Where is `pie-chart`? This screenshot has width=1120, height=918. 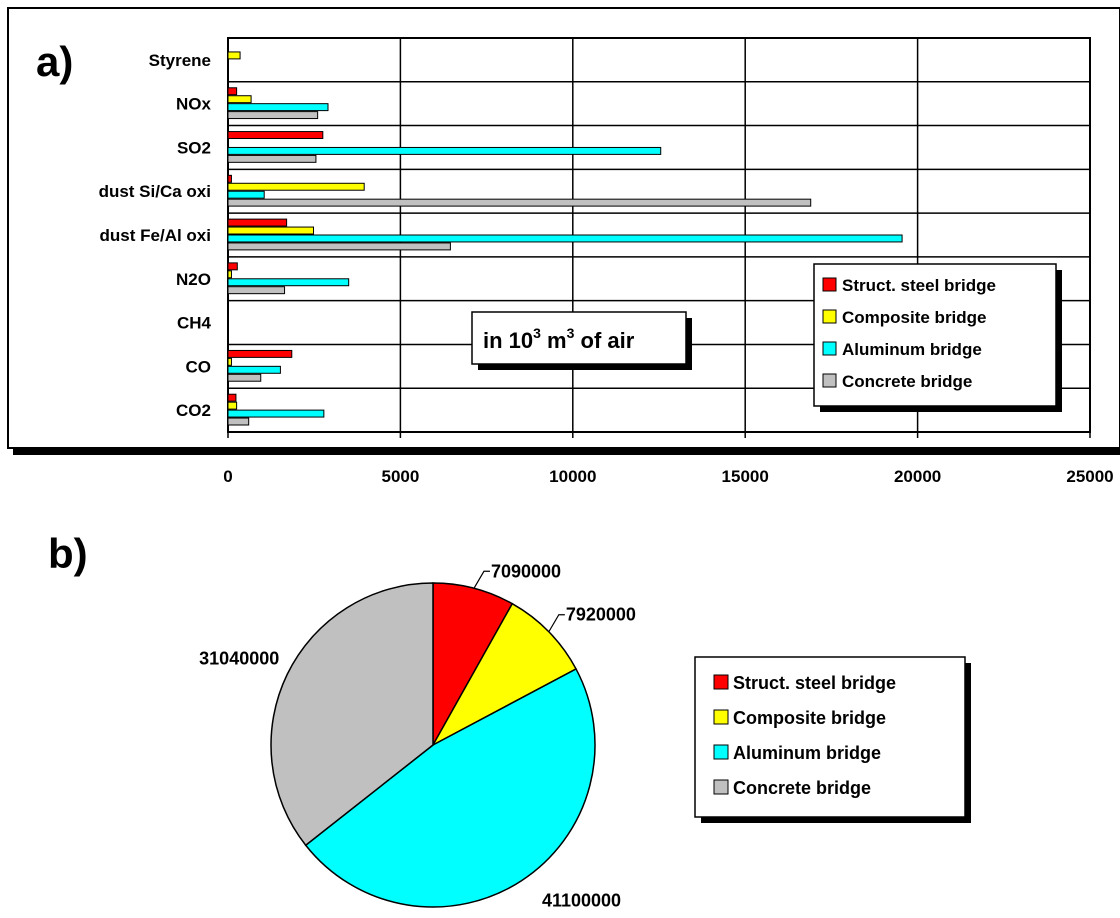
pie-chart is located at coordinates (433, 745).